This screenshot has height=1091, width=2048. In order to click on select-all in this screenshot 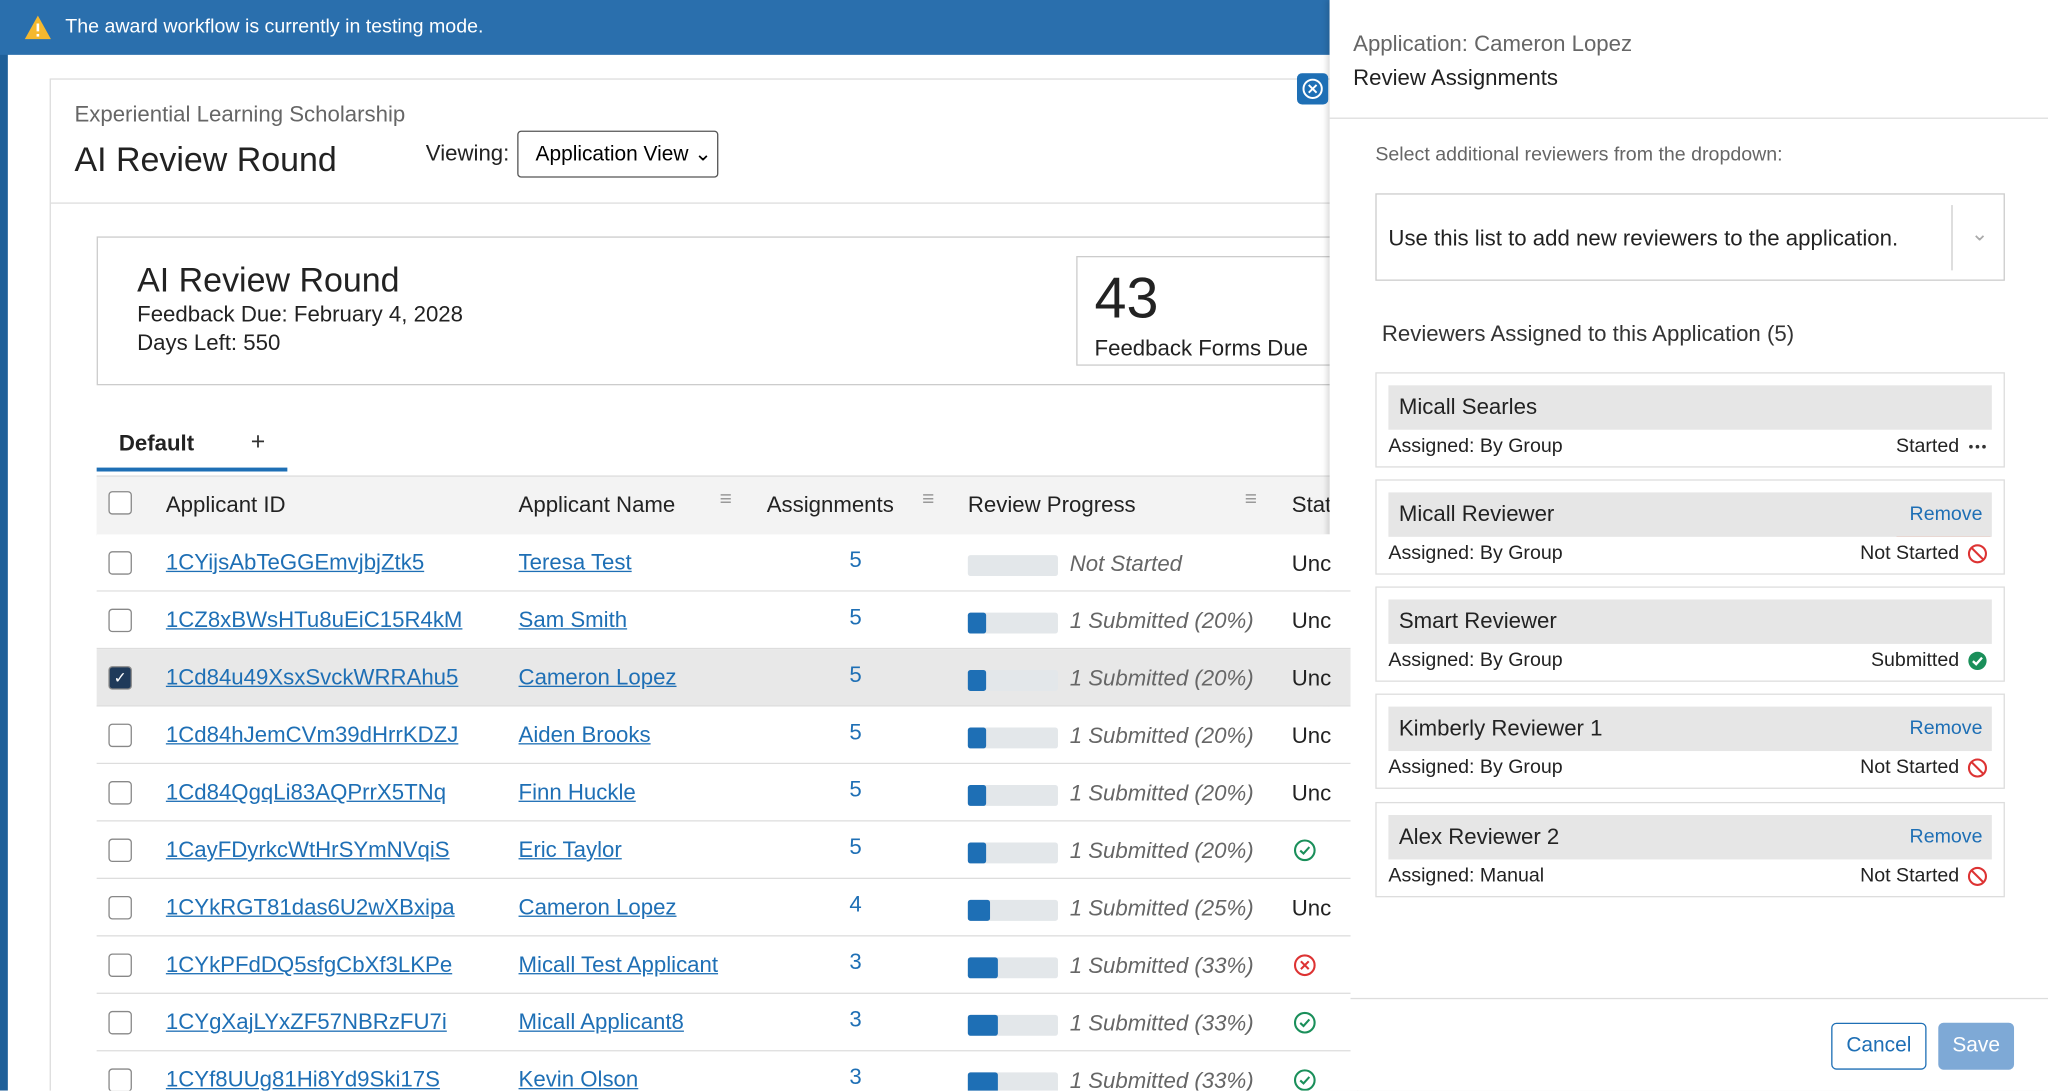, I will do `click(120, 503)`.